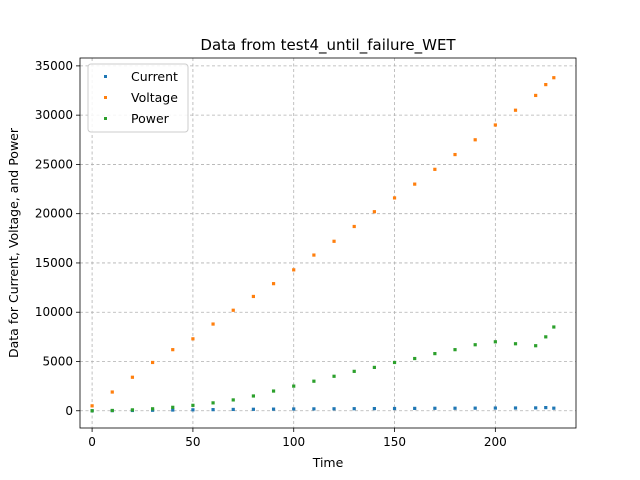  I want to click on legend-box, so click(138, 98).